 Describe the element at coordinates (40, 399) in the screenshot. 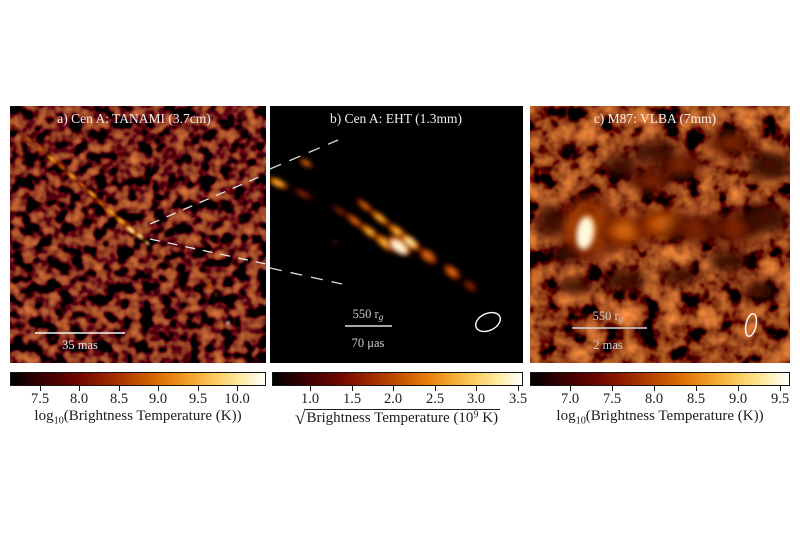

I see `colorbar-a-tick-label: 7.5` at that location.